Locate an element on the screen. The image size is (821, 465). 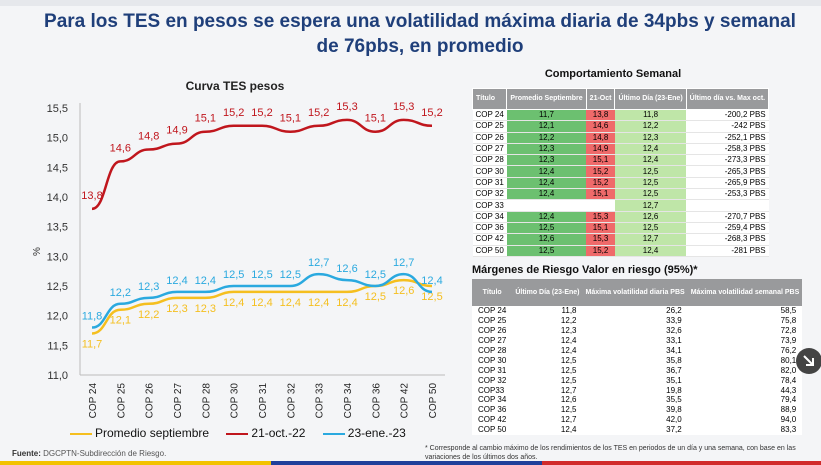
table2-cell: 78,4 is located at coordinates (788, 380).